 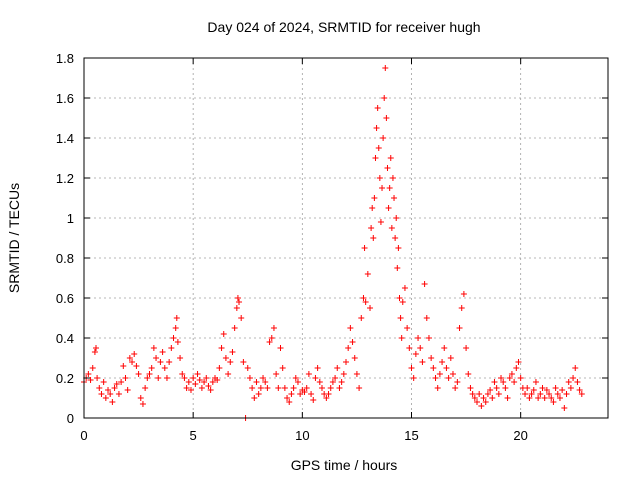 What do you see at coordinates (65, 98) in the screenshot?
I see `y-tick-label: 1.6` at bounding box center [65, 98].